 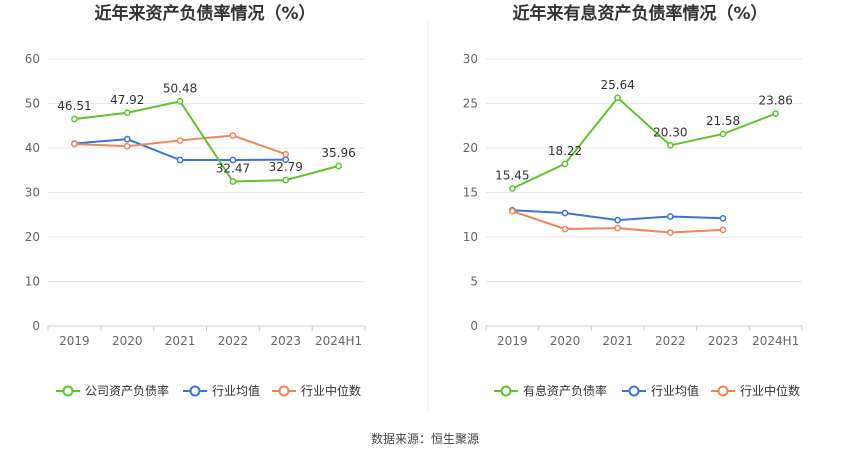 I want to click on data-label: 25.64, so click(x=617, y=85).